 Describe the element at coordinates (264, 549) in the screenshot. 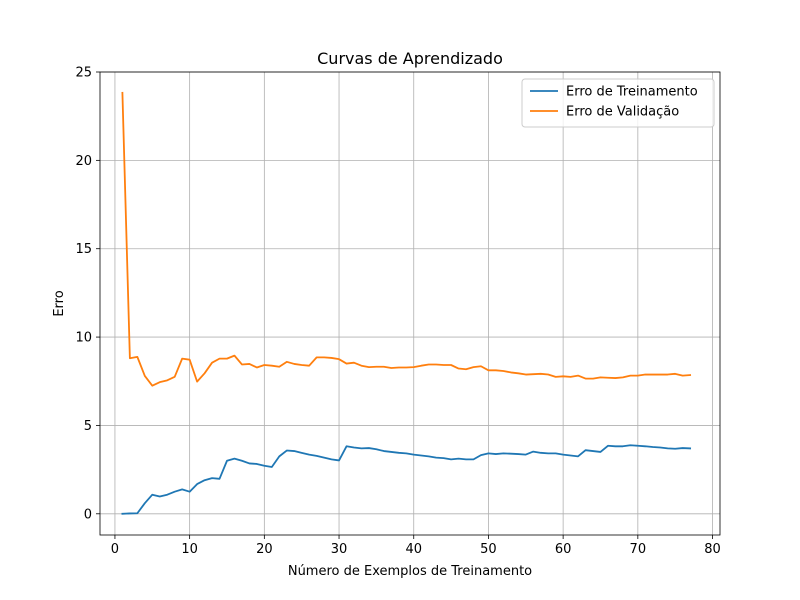

I see `x-tick-label: 20` at that location.